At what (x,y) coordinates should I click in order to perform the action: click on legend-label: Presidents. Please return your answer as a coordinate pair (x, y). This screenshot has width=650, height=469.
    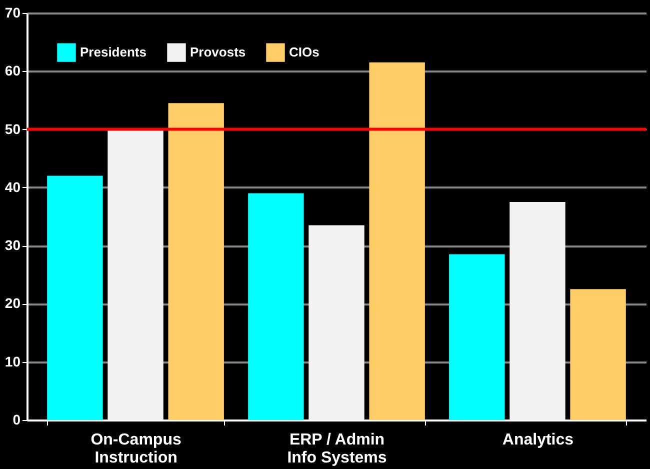
    Looking at the image, I should click on (113, 52).